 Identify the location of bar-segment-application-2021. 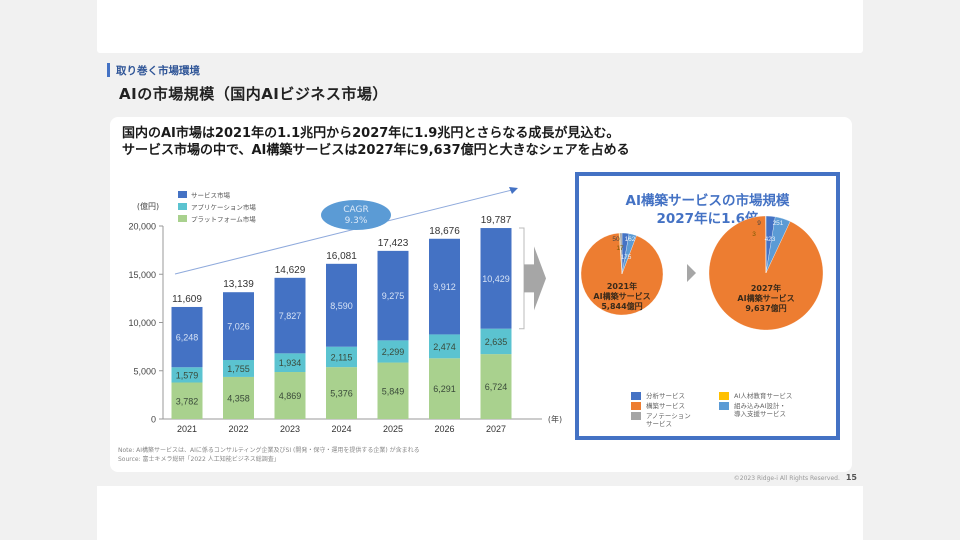
(187, 375).